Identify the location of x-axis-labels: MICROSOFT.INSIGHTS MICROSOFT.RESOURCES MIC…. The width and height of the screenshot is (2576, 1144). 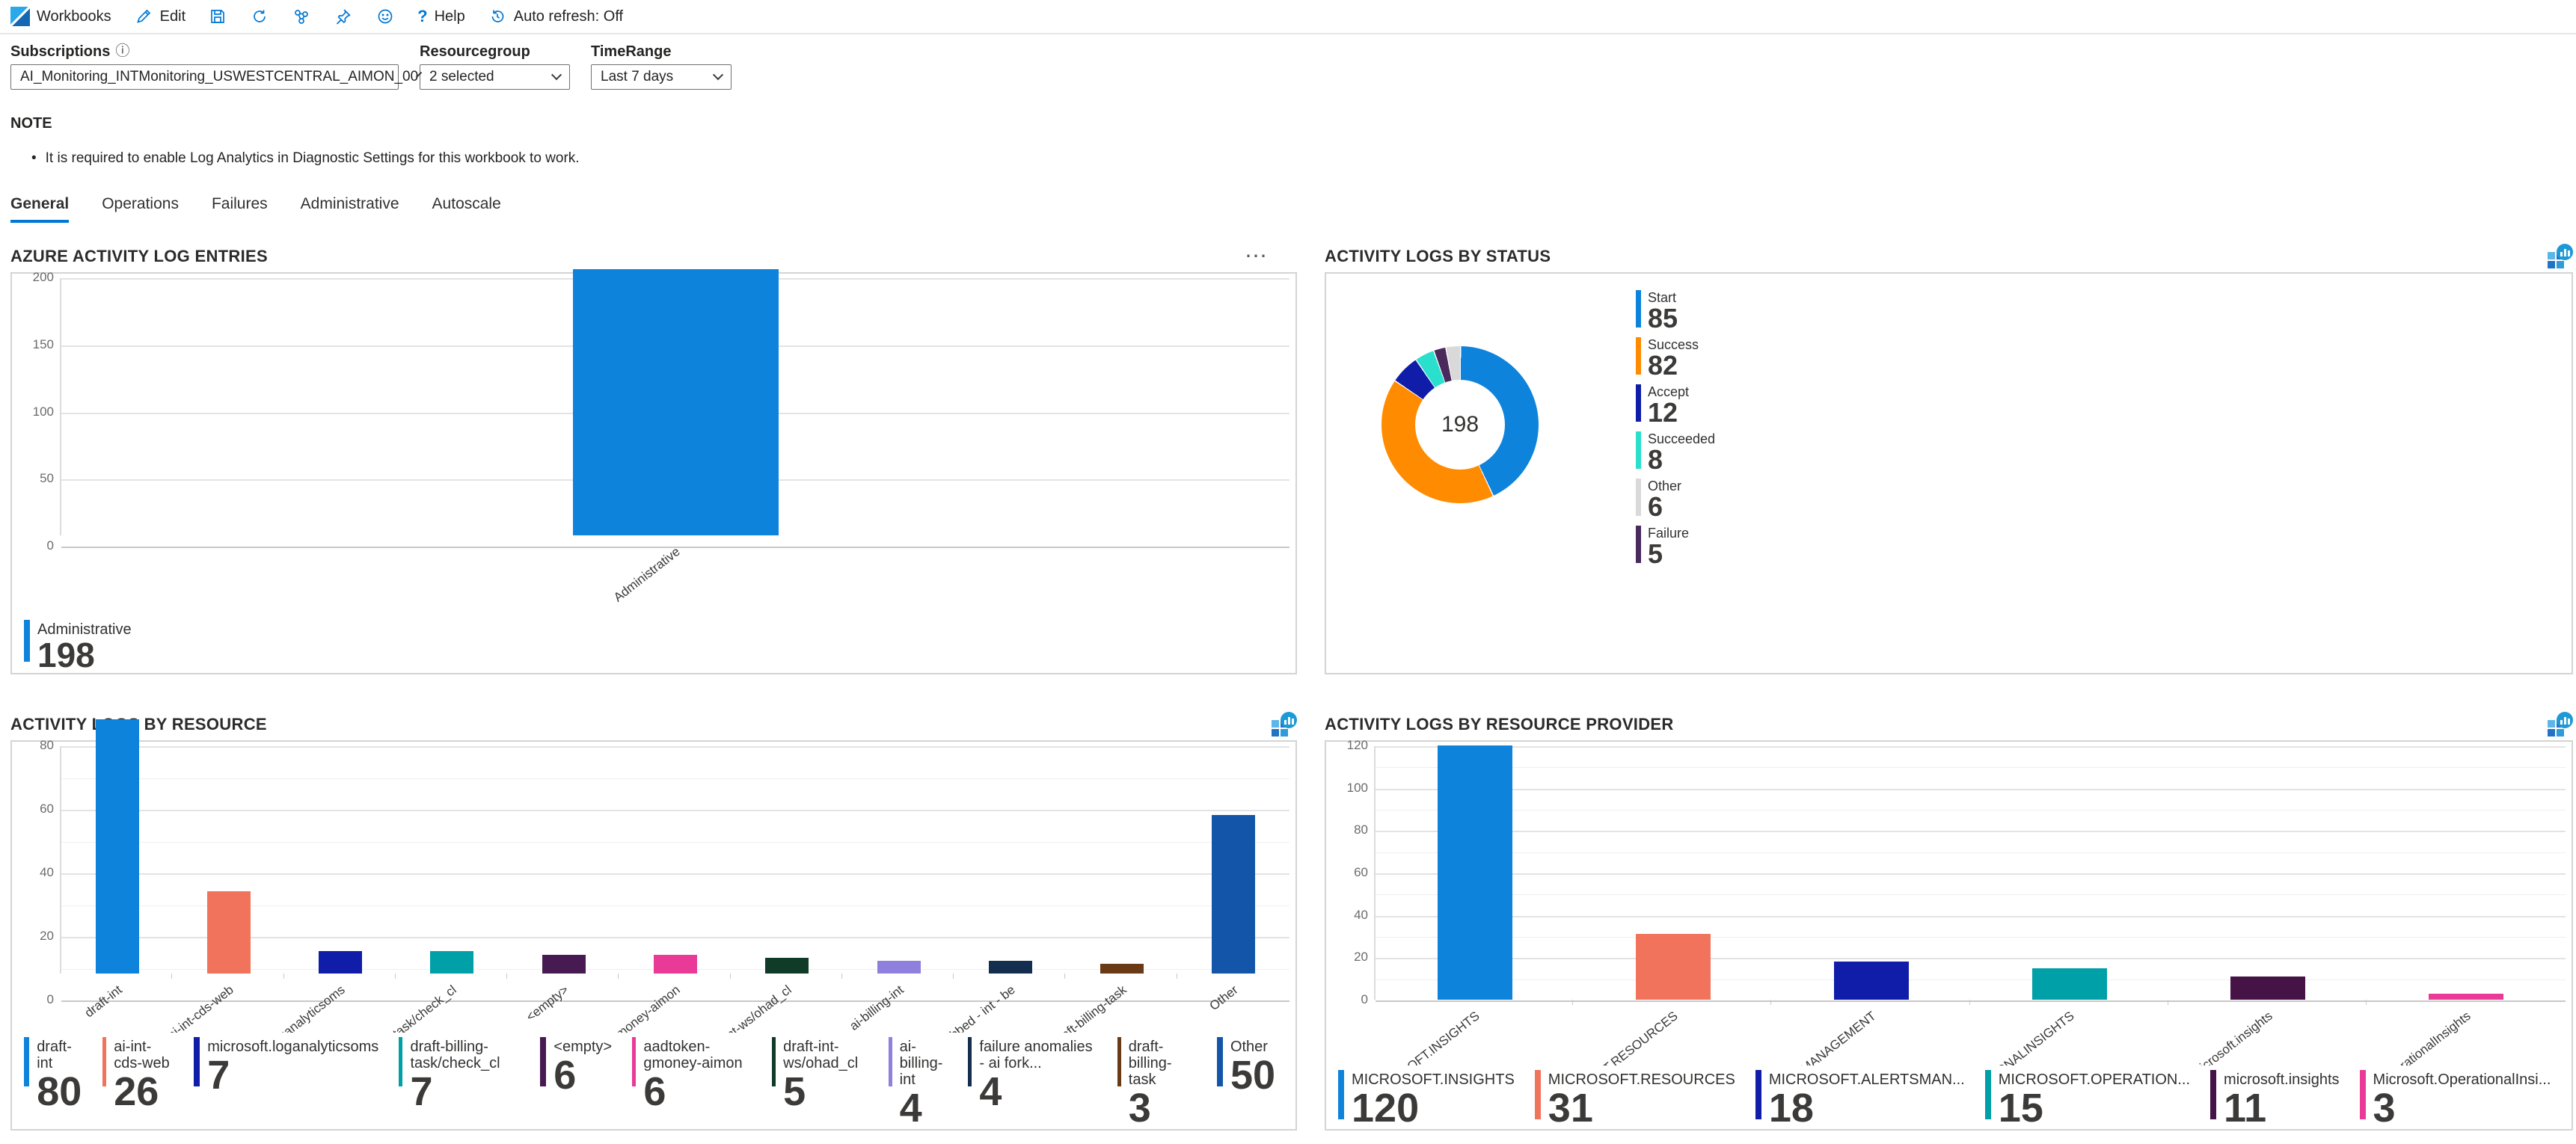
(1973, 1032).